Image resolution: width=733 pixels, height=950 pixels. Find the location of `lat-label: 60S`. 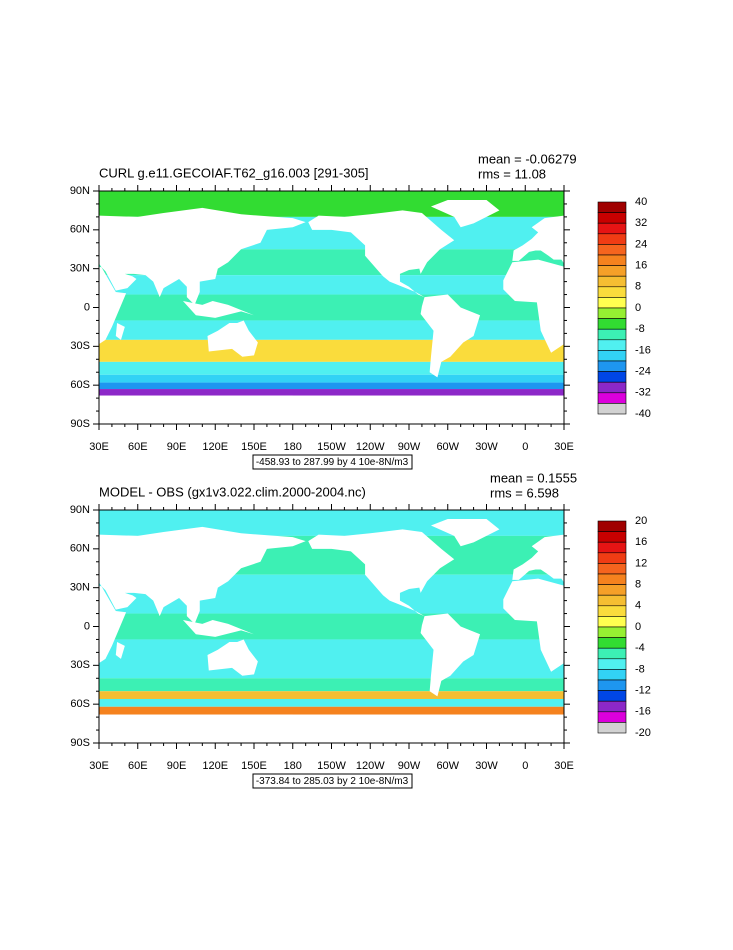

lat-label: 60S is located at coordinates (80, 385).